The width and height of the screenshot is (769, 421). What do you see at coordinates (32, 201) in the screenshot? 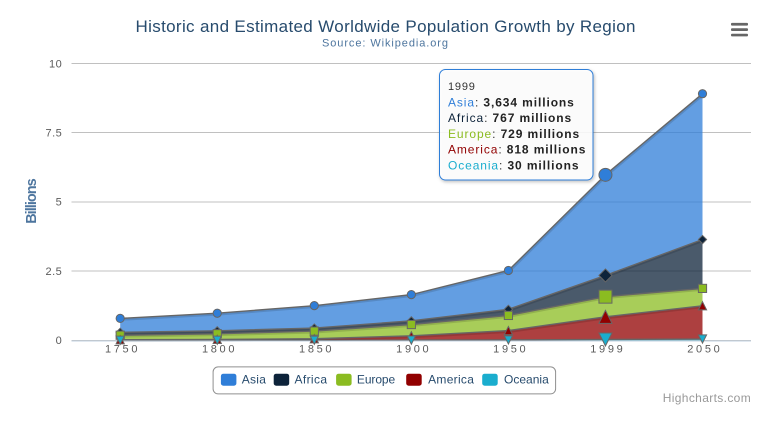
I see `svg-text: Billions` at bounding box center [32, 201].